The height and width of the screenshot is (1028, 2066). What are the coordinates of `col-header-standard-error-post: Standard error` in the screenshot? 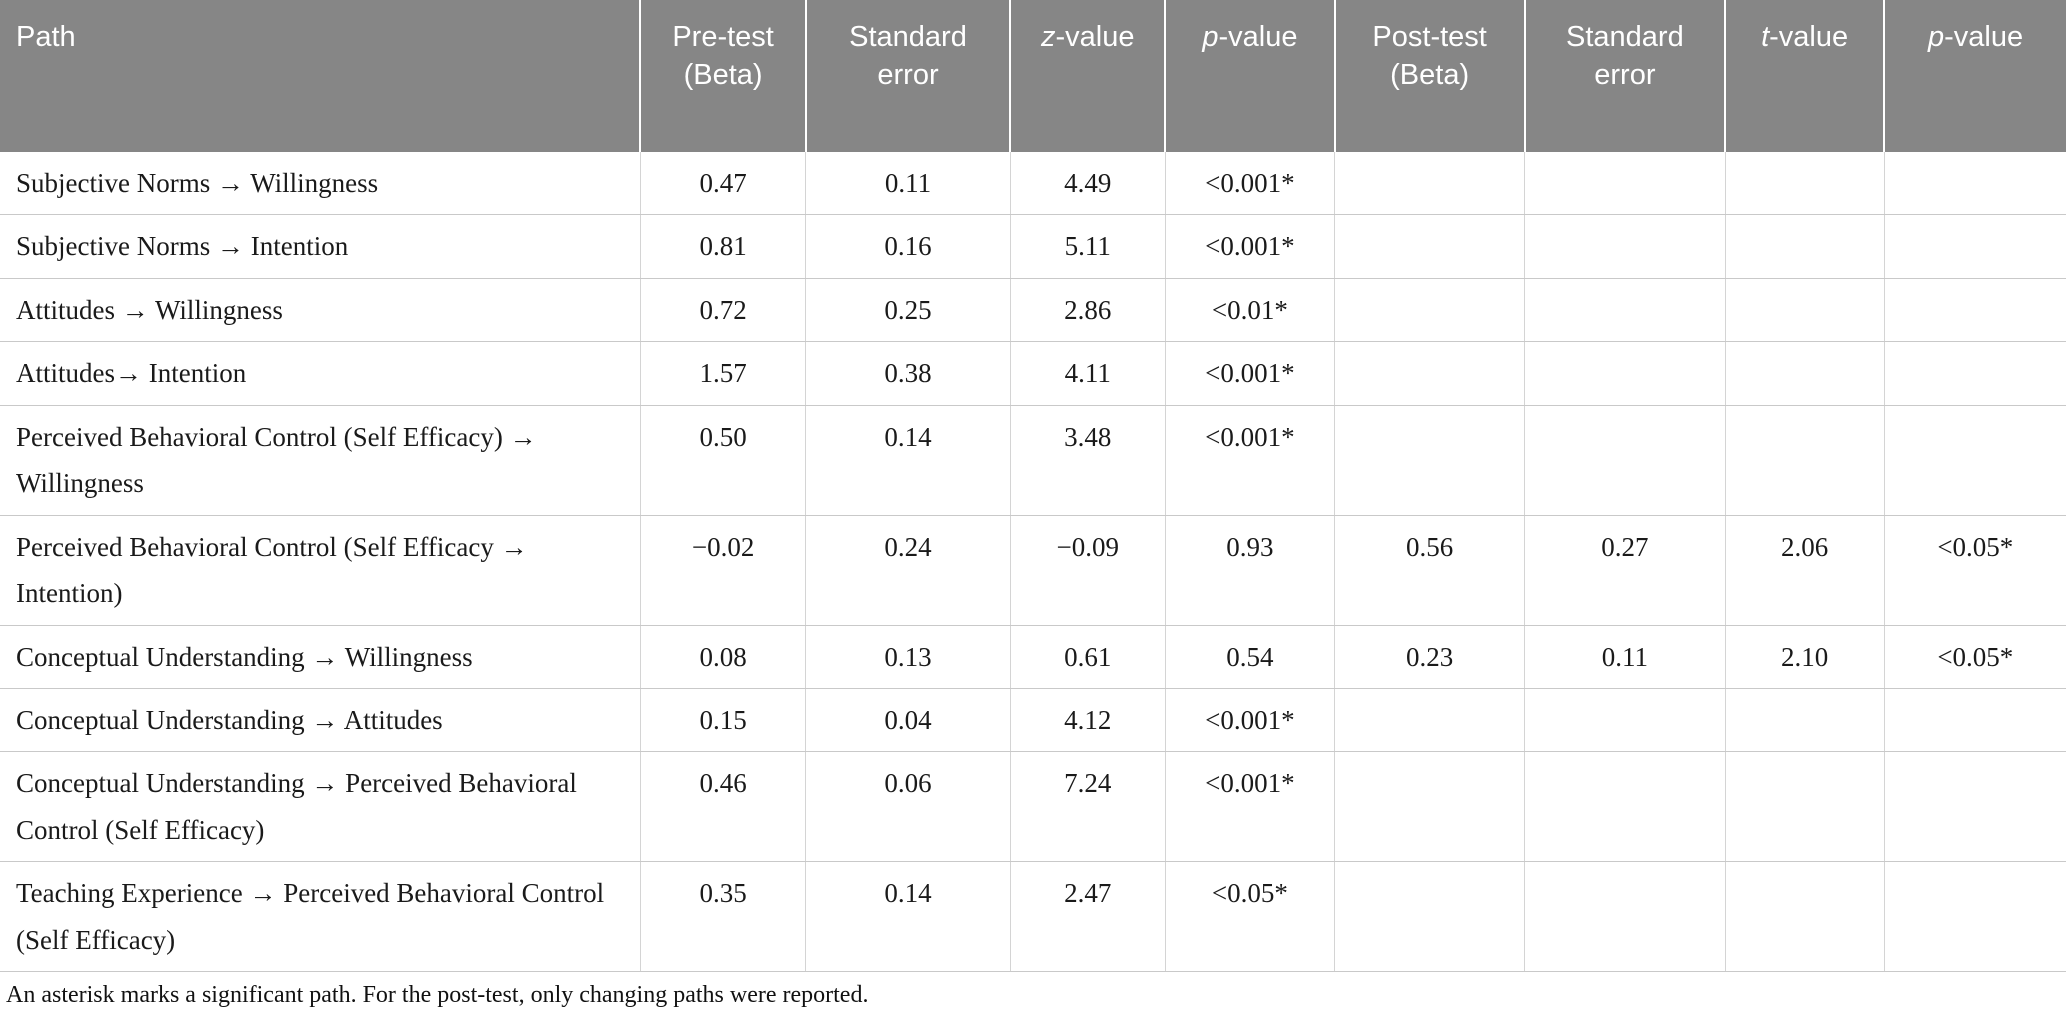 It's located at (1625, 76).